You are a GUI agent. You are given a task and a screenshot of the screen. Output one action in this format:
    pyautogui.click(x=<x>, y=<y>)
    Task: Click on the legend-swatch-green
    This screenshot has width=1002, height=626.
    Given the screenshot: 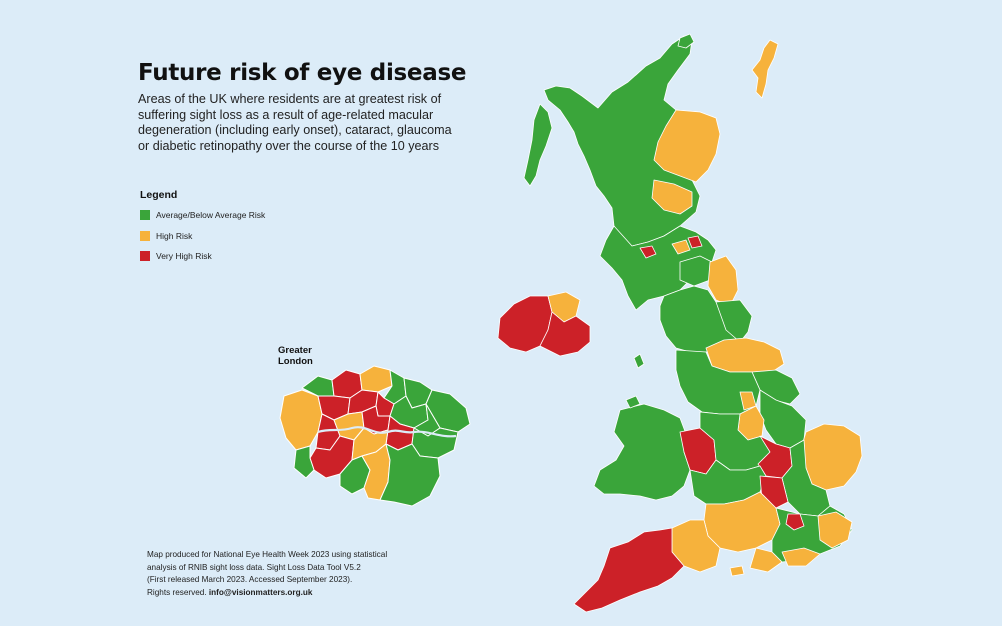 What is the action you would take?
    pyautogui.click(x=145, y=215)
    